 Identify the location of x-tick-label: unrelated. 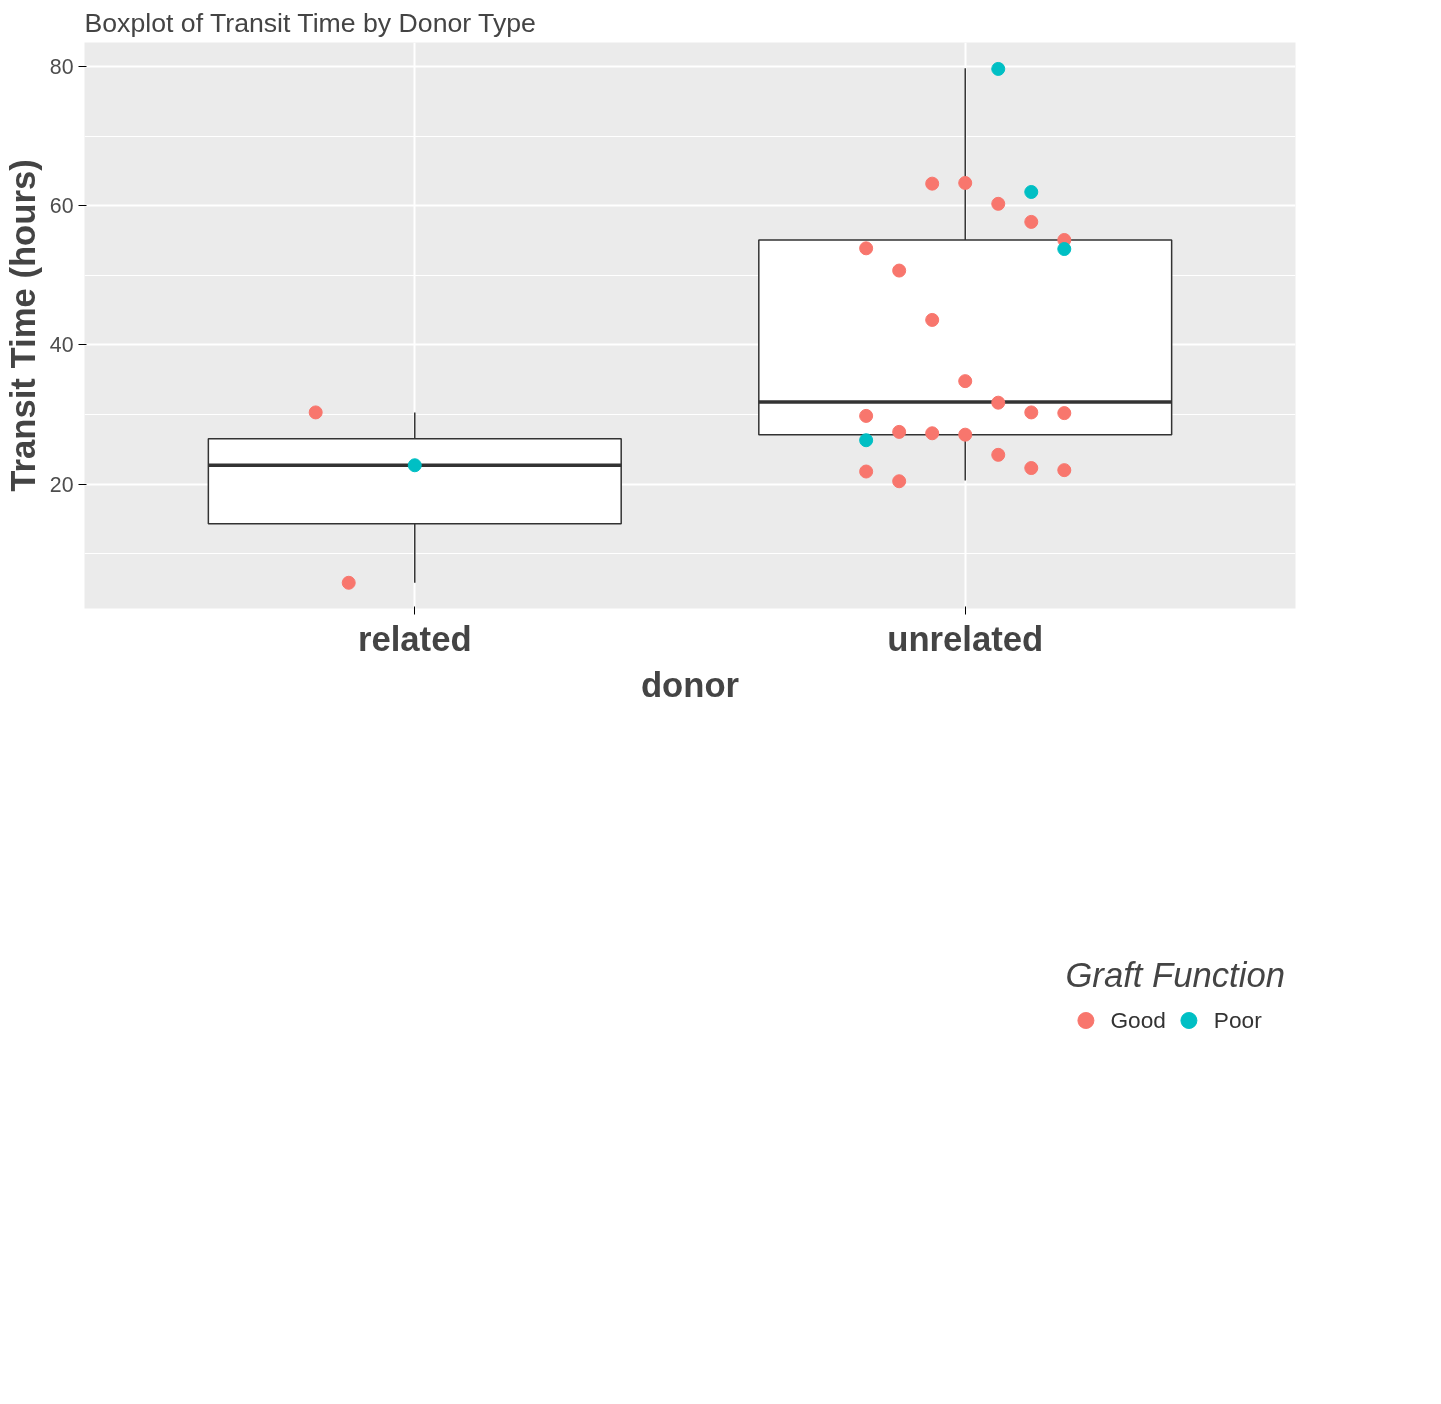
(965, 638).